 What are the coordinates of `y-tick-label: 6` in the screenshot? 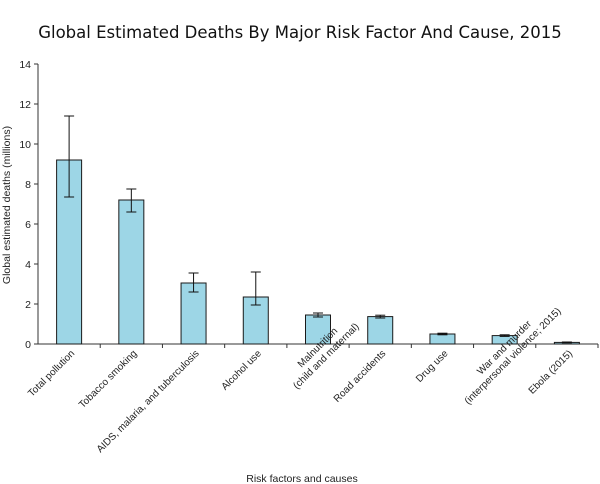 It's located at (28, 225).